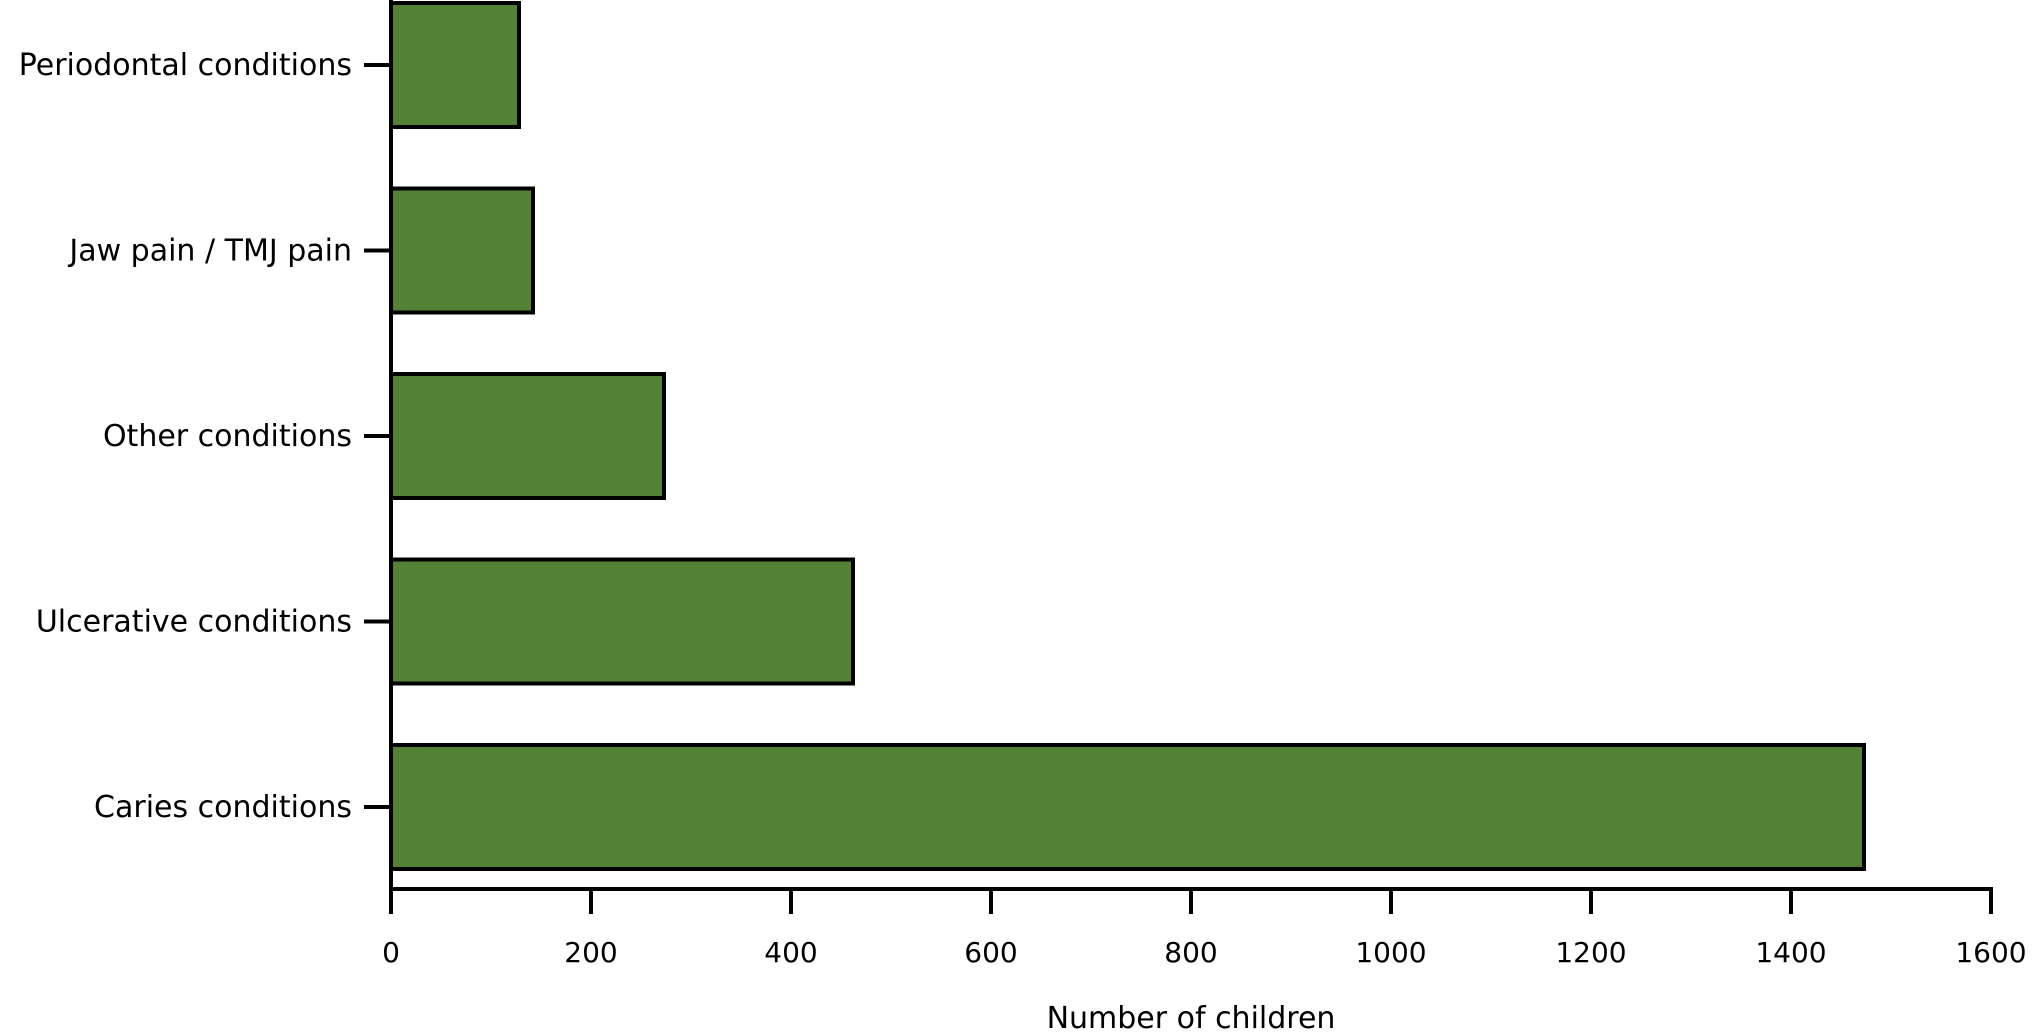  What do you see at coordinates (790, 952) in the screenshot?
I see `x-tick-label: 400` at bounding box center [790, 952].